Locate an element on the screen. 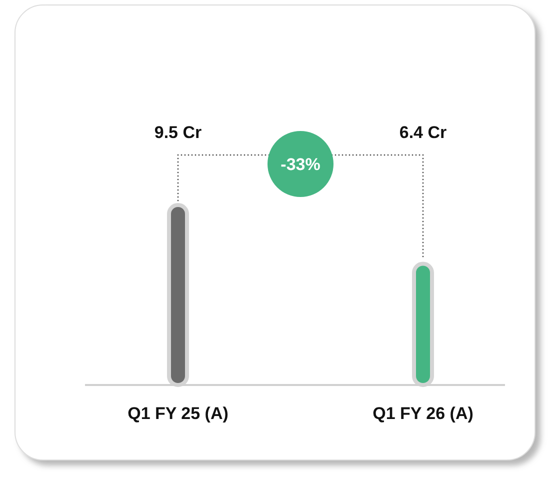 This screenshot has height=480, width=548. data-label: 9.5 Cr is located at coordinates (178, 132).